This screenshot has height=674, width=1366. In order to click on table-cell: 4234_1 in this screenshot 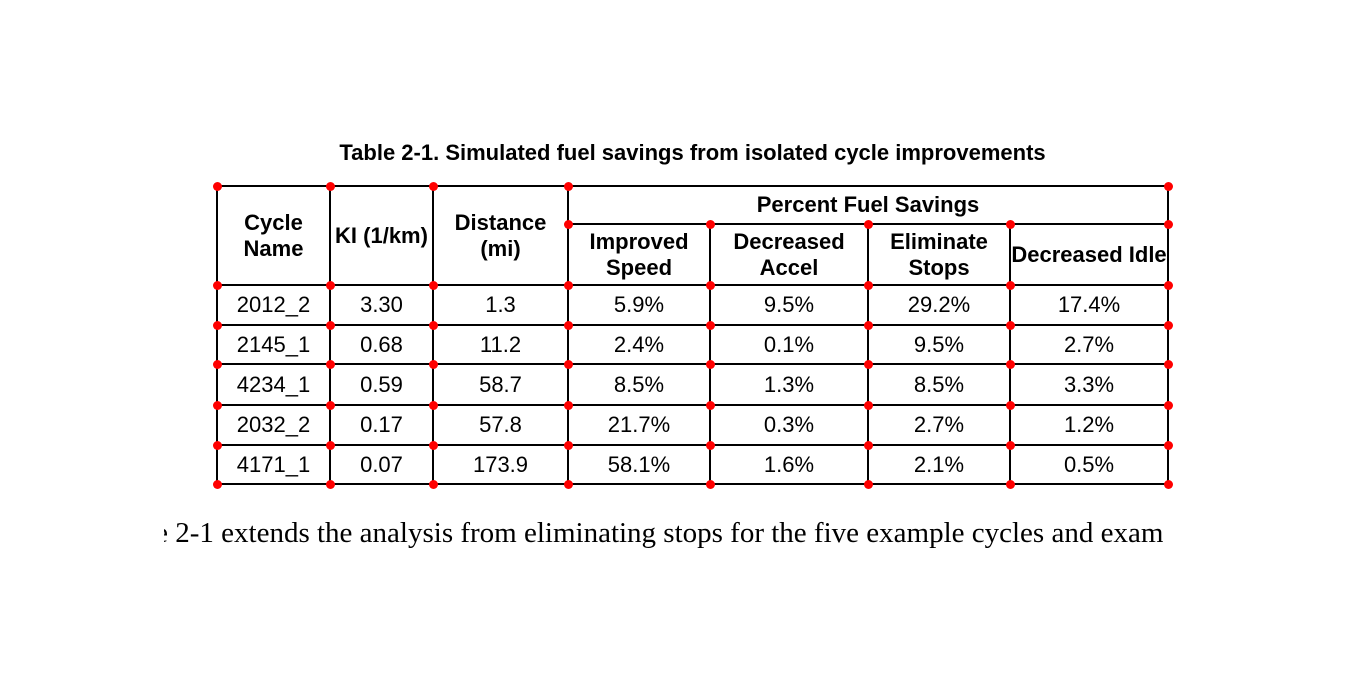, I will do `click(273, 384)`.